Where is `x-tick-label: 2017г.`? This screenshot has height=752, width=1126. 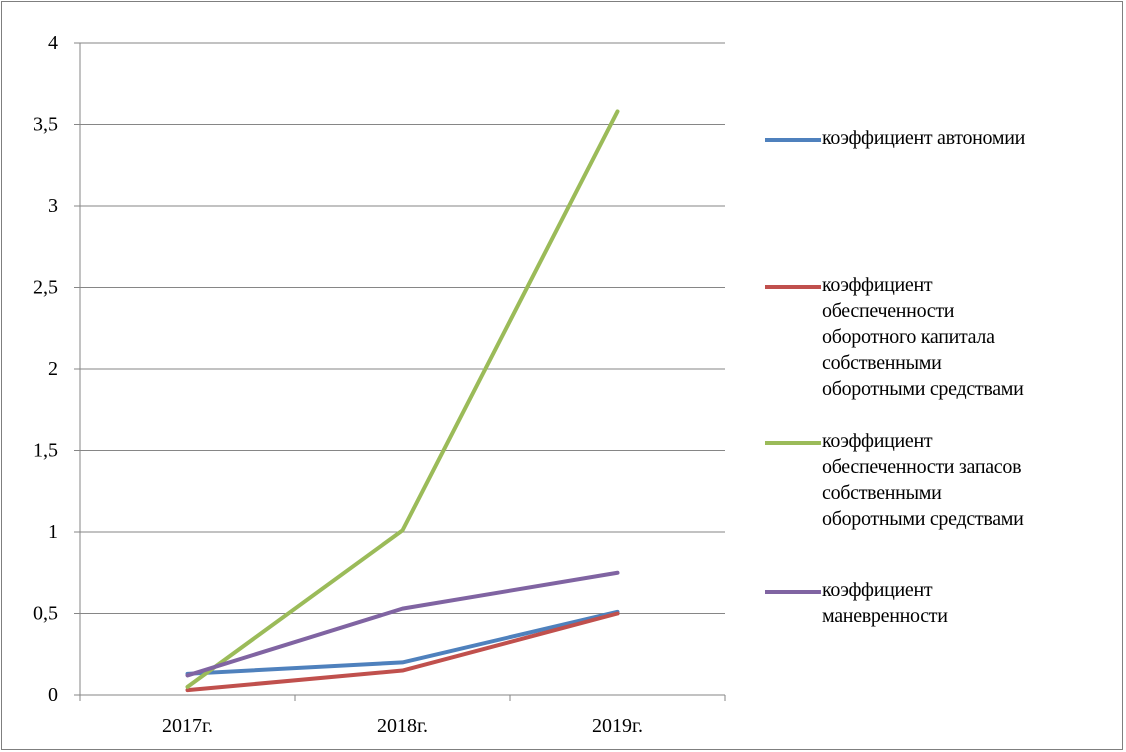 x-tick-label: 2017г. is located at coordinates (187, 726).